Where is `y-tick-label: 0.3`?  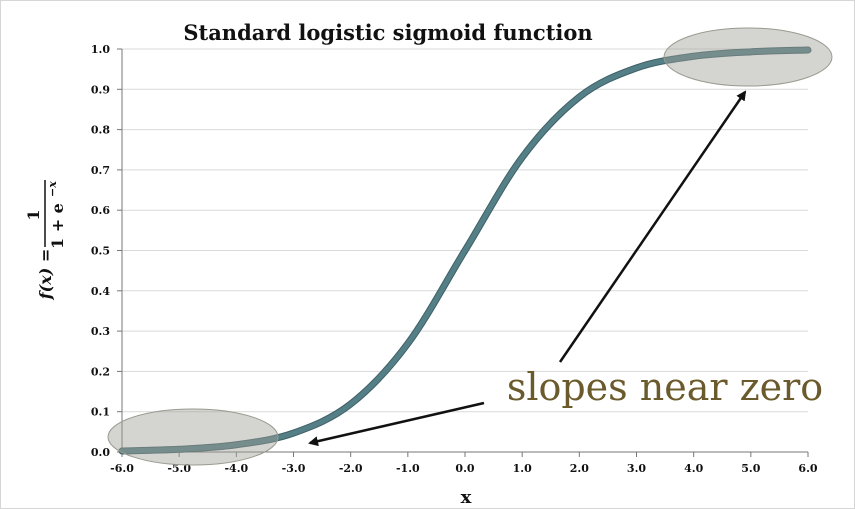
y-tick-label: 0.3 is located at coordinates (100, 331).